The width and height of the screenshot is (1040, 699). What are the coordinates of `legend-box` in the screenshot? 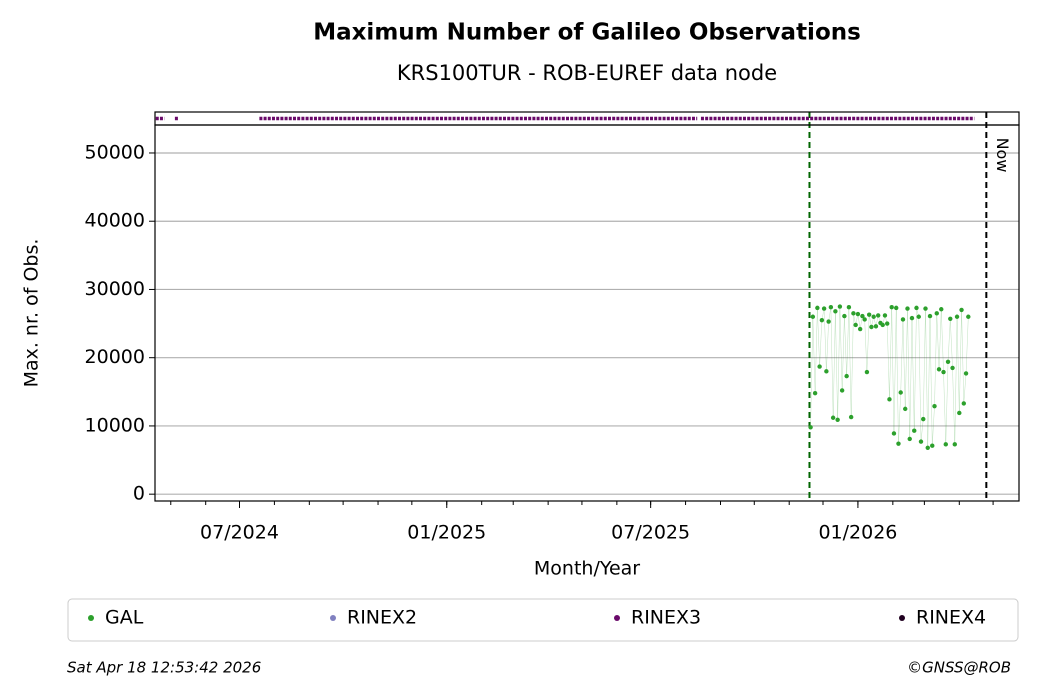 It's located at (543, 620).